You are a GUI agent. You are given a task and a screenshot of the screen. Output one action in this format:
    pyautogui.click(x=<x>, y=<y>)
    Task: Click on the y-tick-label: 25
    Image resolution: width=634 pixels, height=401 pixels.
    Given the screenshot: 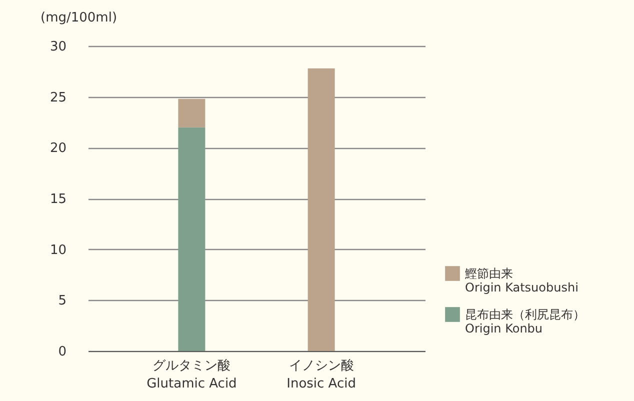 What is the action you would take?
    pyautogui.click(x=58, y=98)
    